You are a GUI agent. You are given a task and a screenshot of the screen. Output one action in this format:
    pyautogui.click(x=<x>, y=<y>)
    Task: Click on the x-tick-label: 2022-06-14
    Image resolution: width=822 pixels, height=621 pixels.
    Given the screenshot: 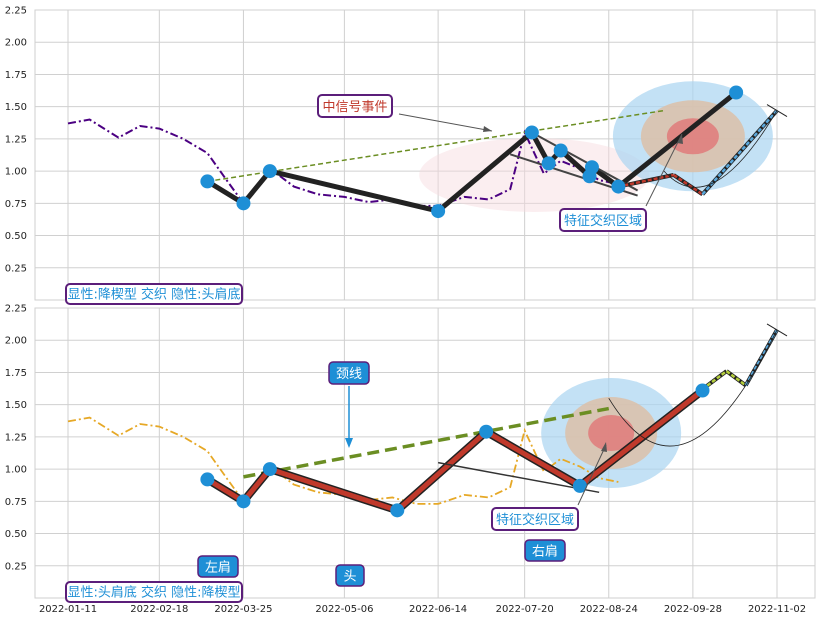 What is the action you would take?
    pyautogui.click(x=438, y=609)
    